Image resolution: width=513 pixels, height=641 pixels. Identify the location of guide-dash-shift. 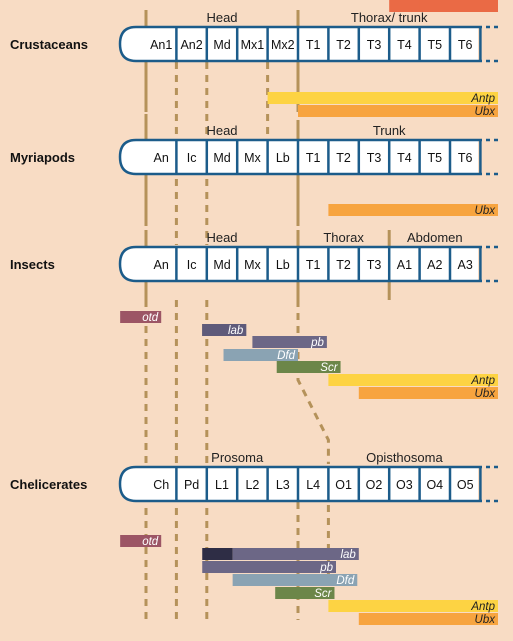
(313, 382).